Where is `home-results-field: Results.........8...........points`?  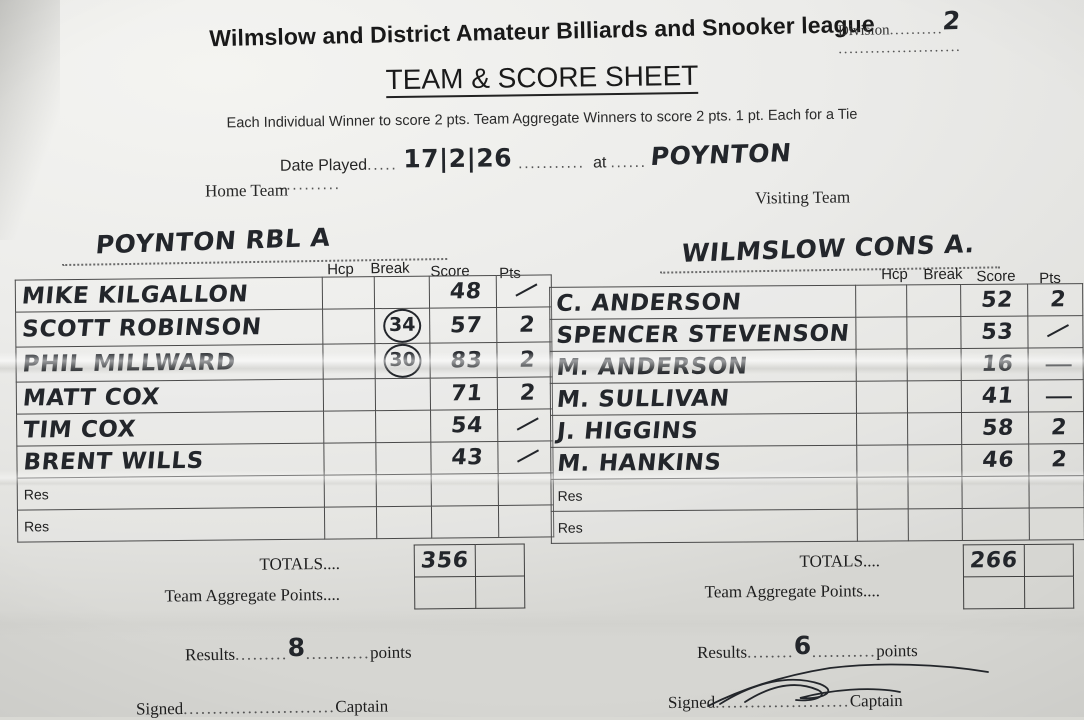
home-results-field: Results.........8...........points is located at coordinates (298, 650).